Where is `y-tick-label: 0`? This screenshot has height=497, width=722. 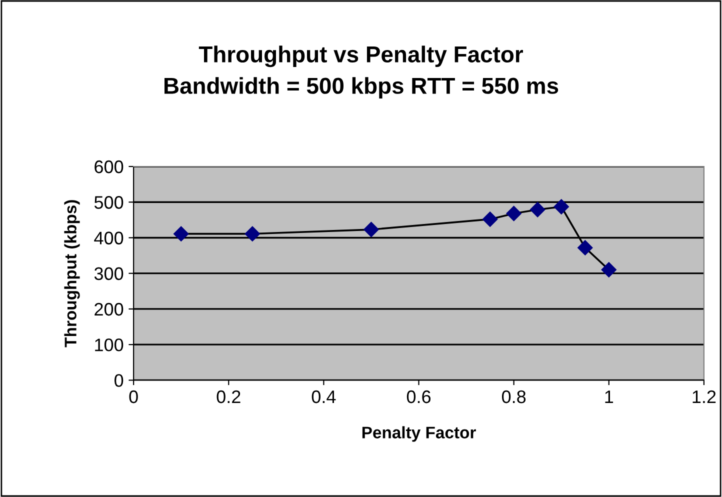 y-tick-label: 0 is located at coordinates (119, 380).